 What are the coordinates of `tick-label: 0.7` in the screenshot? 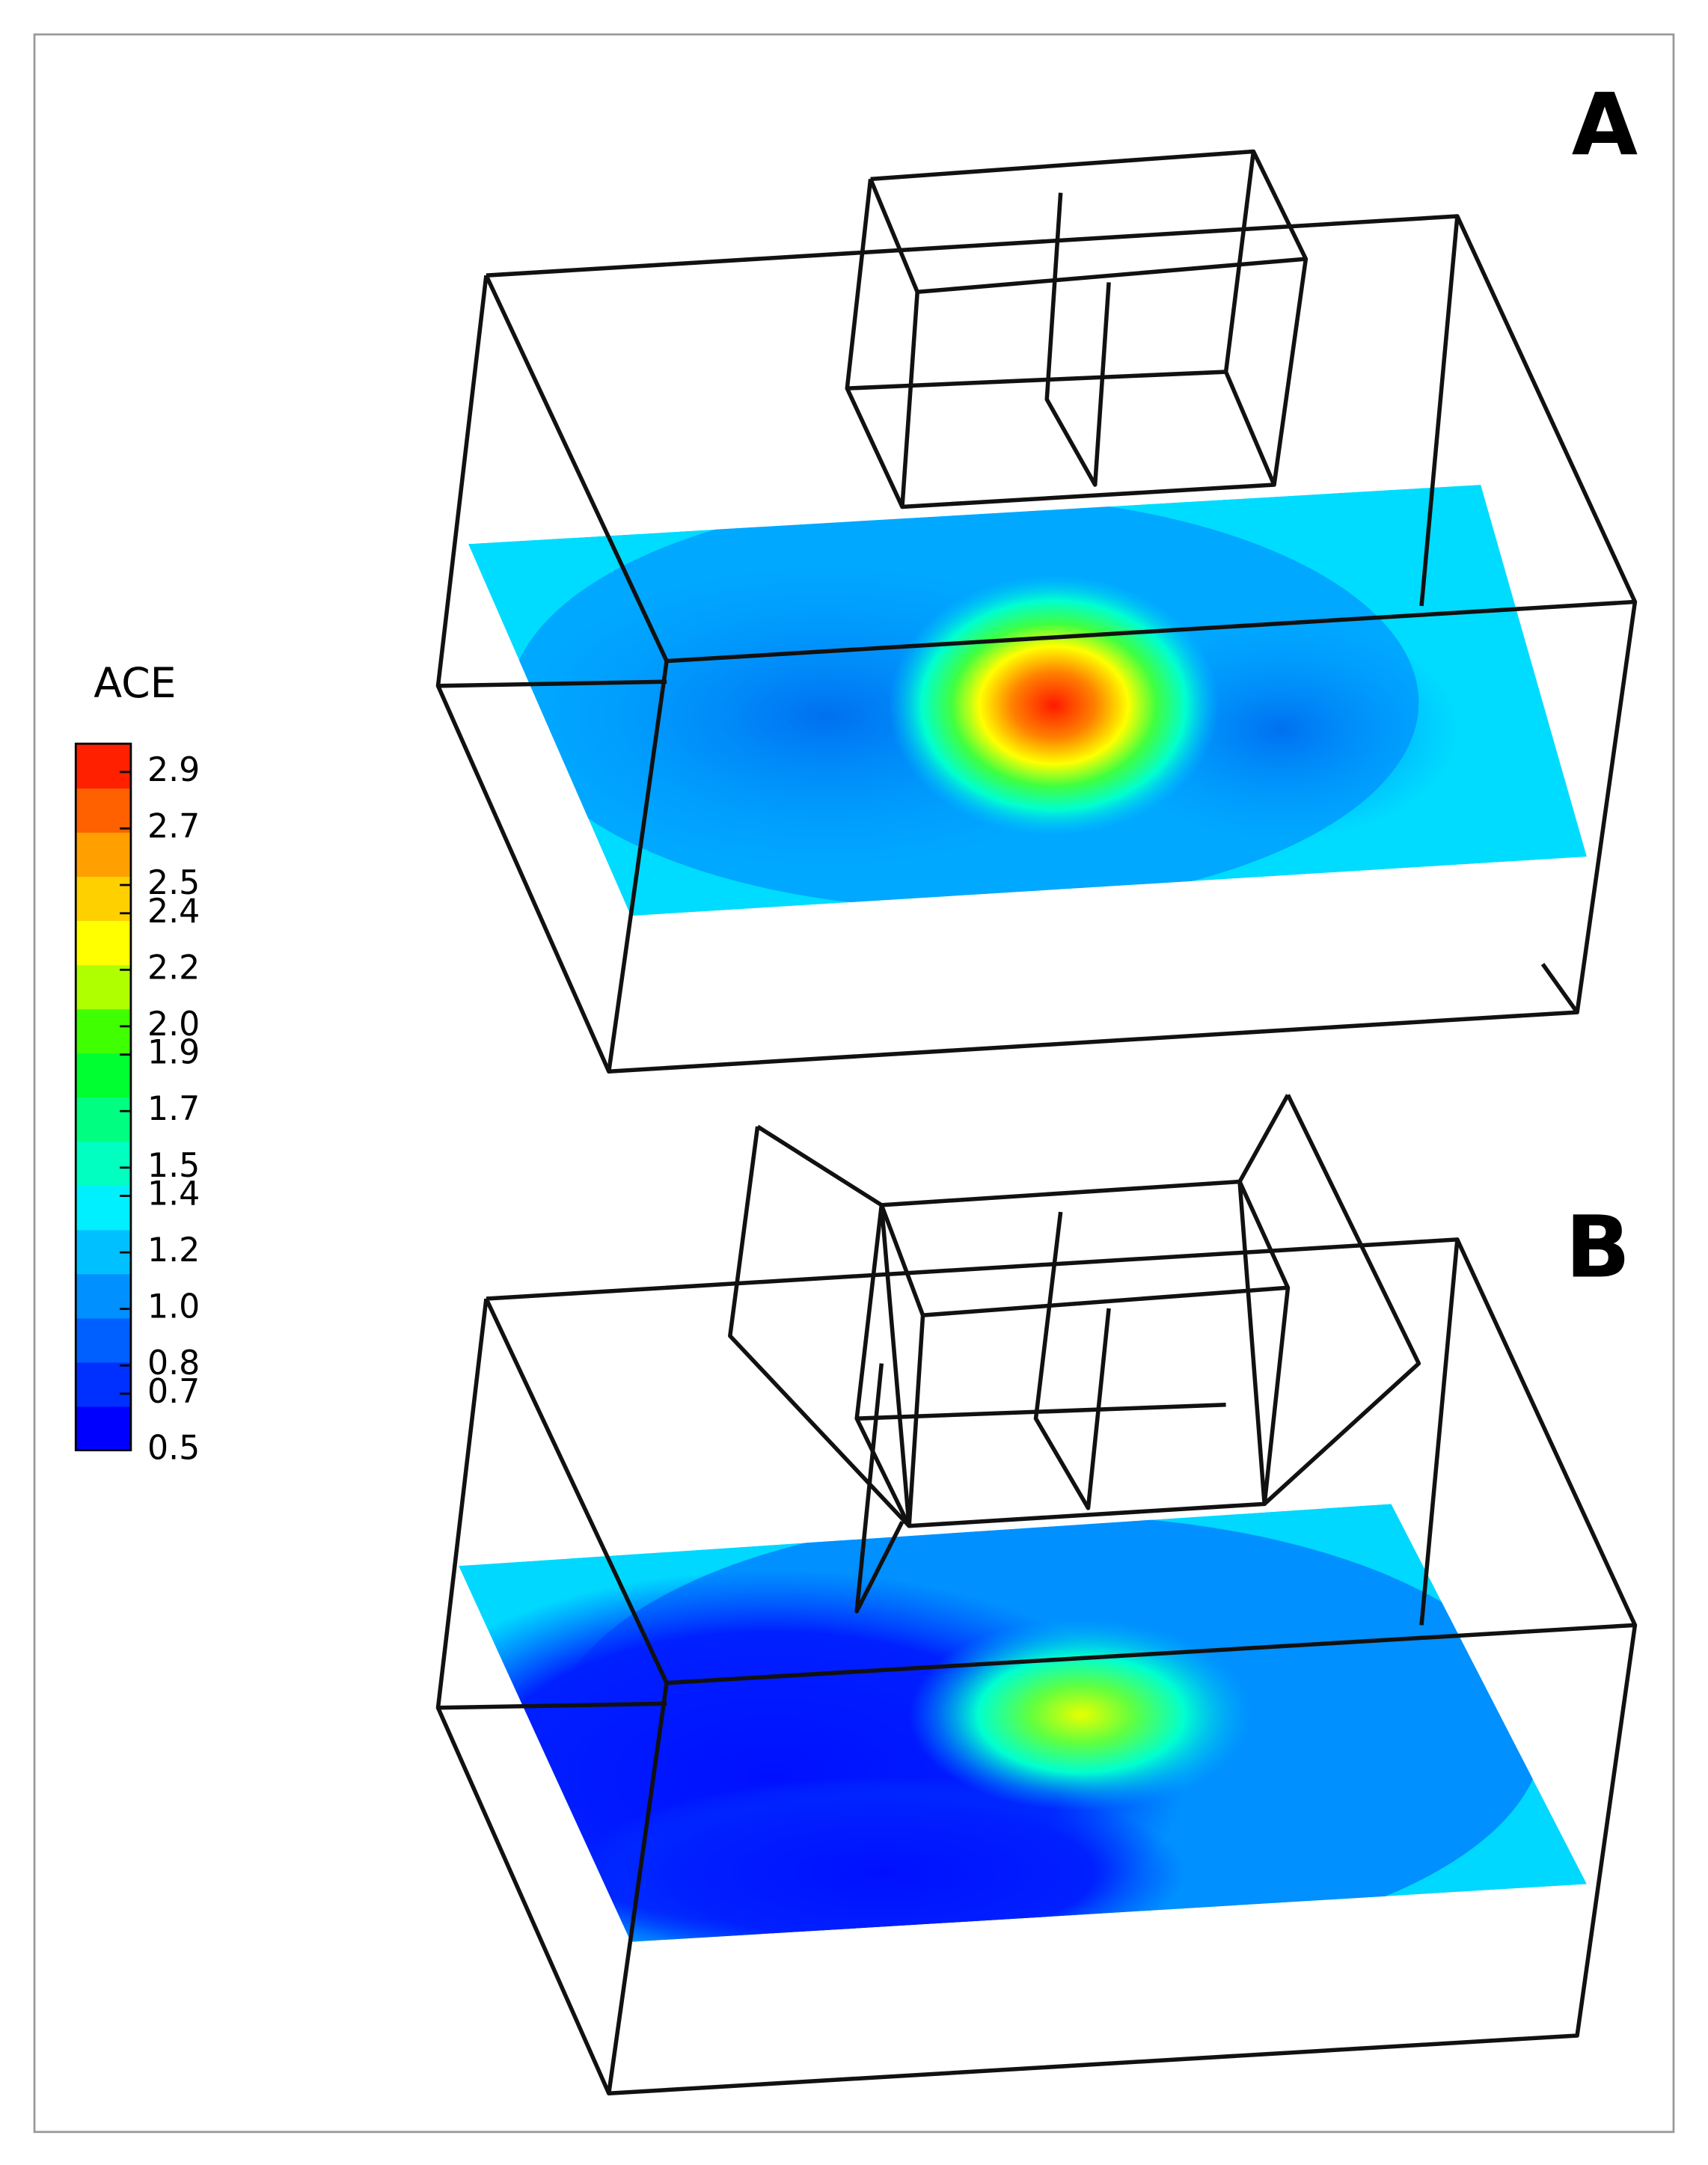 It's located at (173, 1392).